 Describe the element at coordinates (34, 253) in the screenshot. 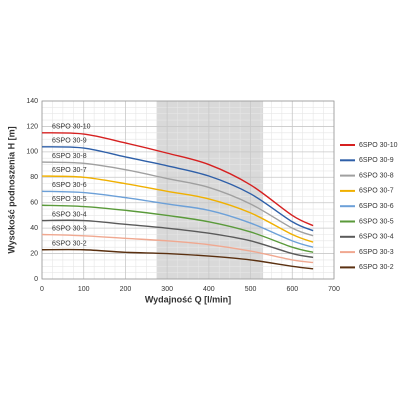

I see `y-tick-label: 20` at that location.